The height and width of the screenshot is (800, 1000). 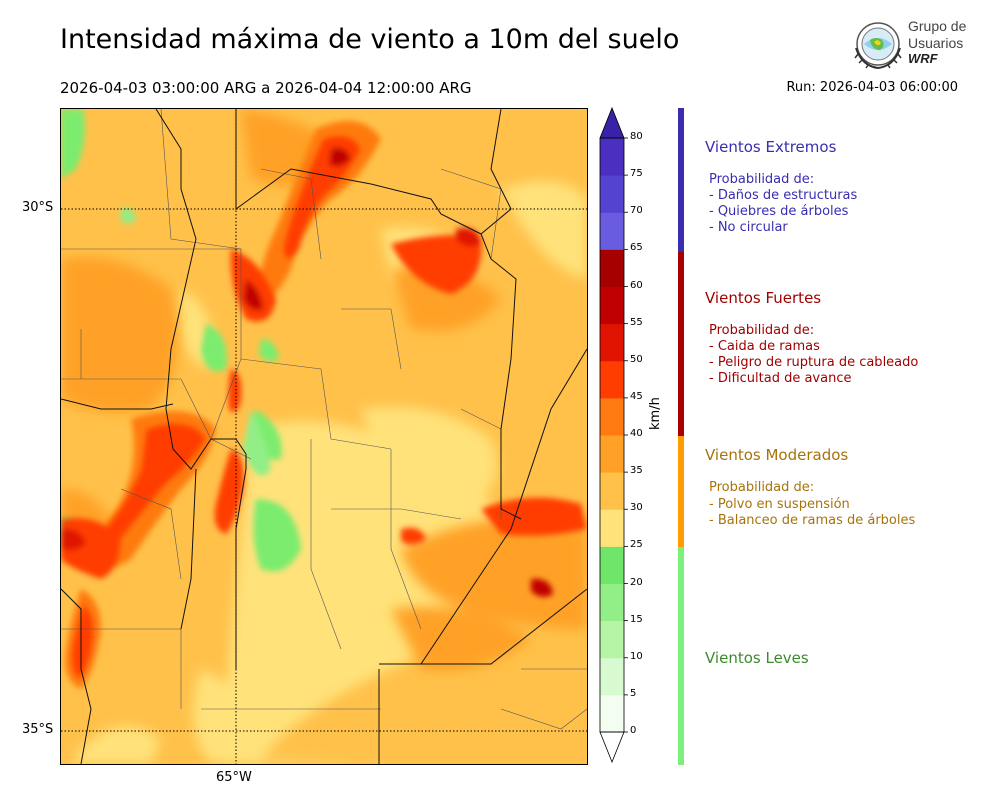 I want to click on colorbar-tick-label: 65, so click(x=636, y=248).